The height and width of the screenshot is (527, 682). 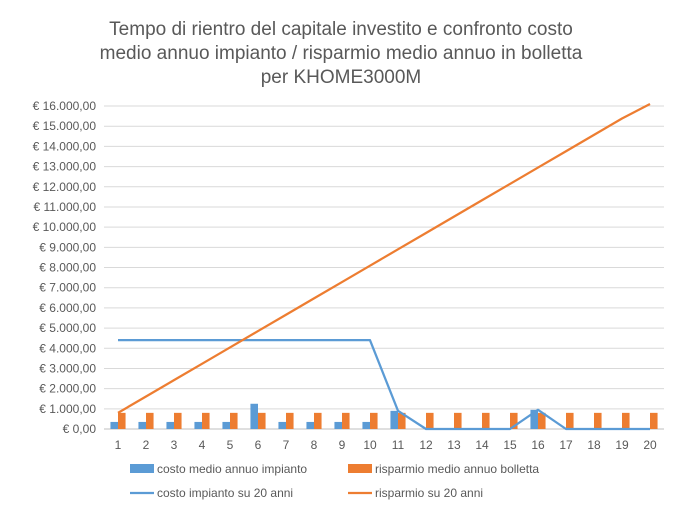 What do you see at coordinates (65, 167) in the screenshot?
I see `y-tick-label: € 13.000,00` at bounding box center [65, 167].